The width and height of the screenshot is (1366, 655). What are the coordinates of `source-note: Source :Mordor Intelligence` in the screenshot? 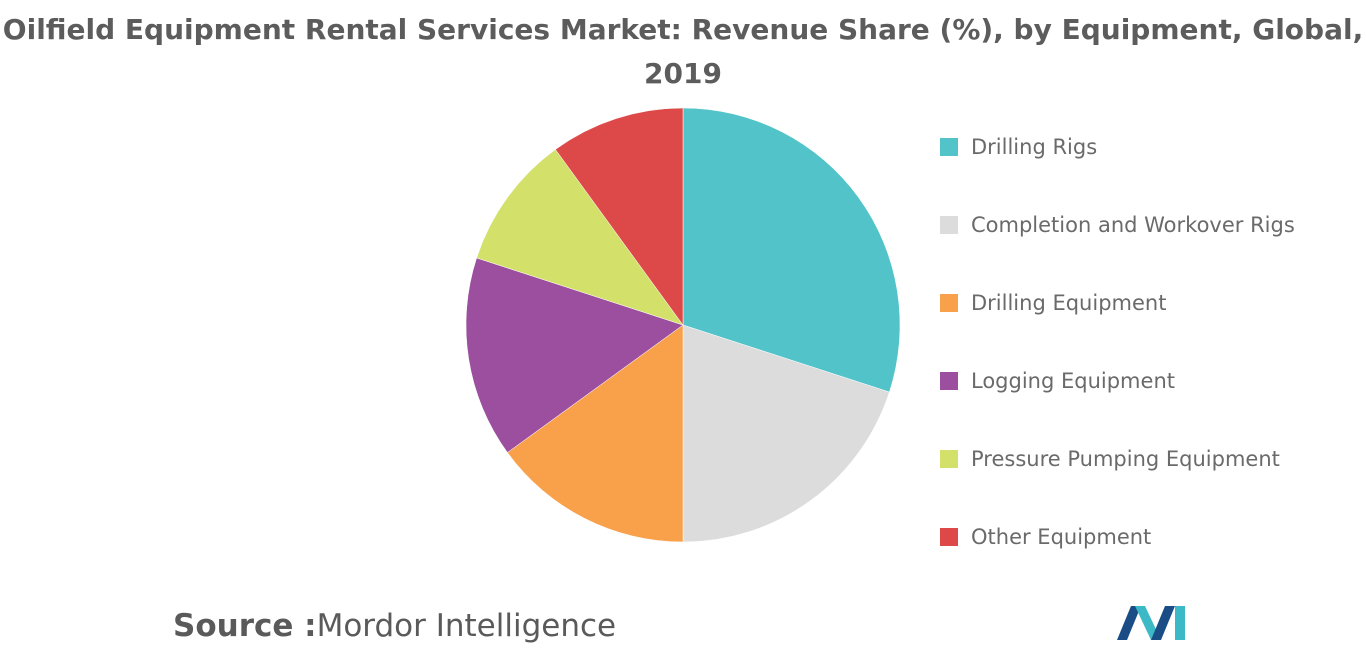 It's located at (394, 626).